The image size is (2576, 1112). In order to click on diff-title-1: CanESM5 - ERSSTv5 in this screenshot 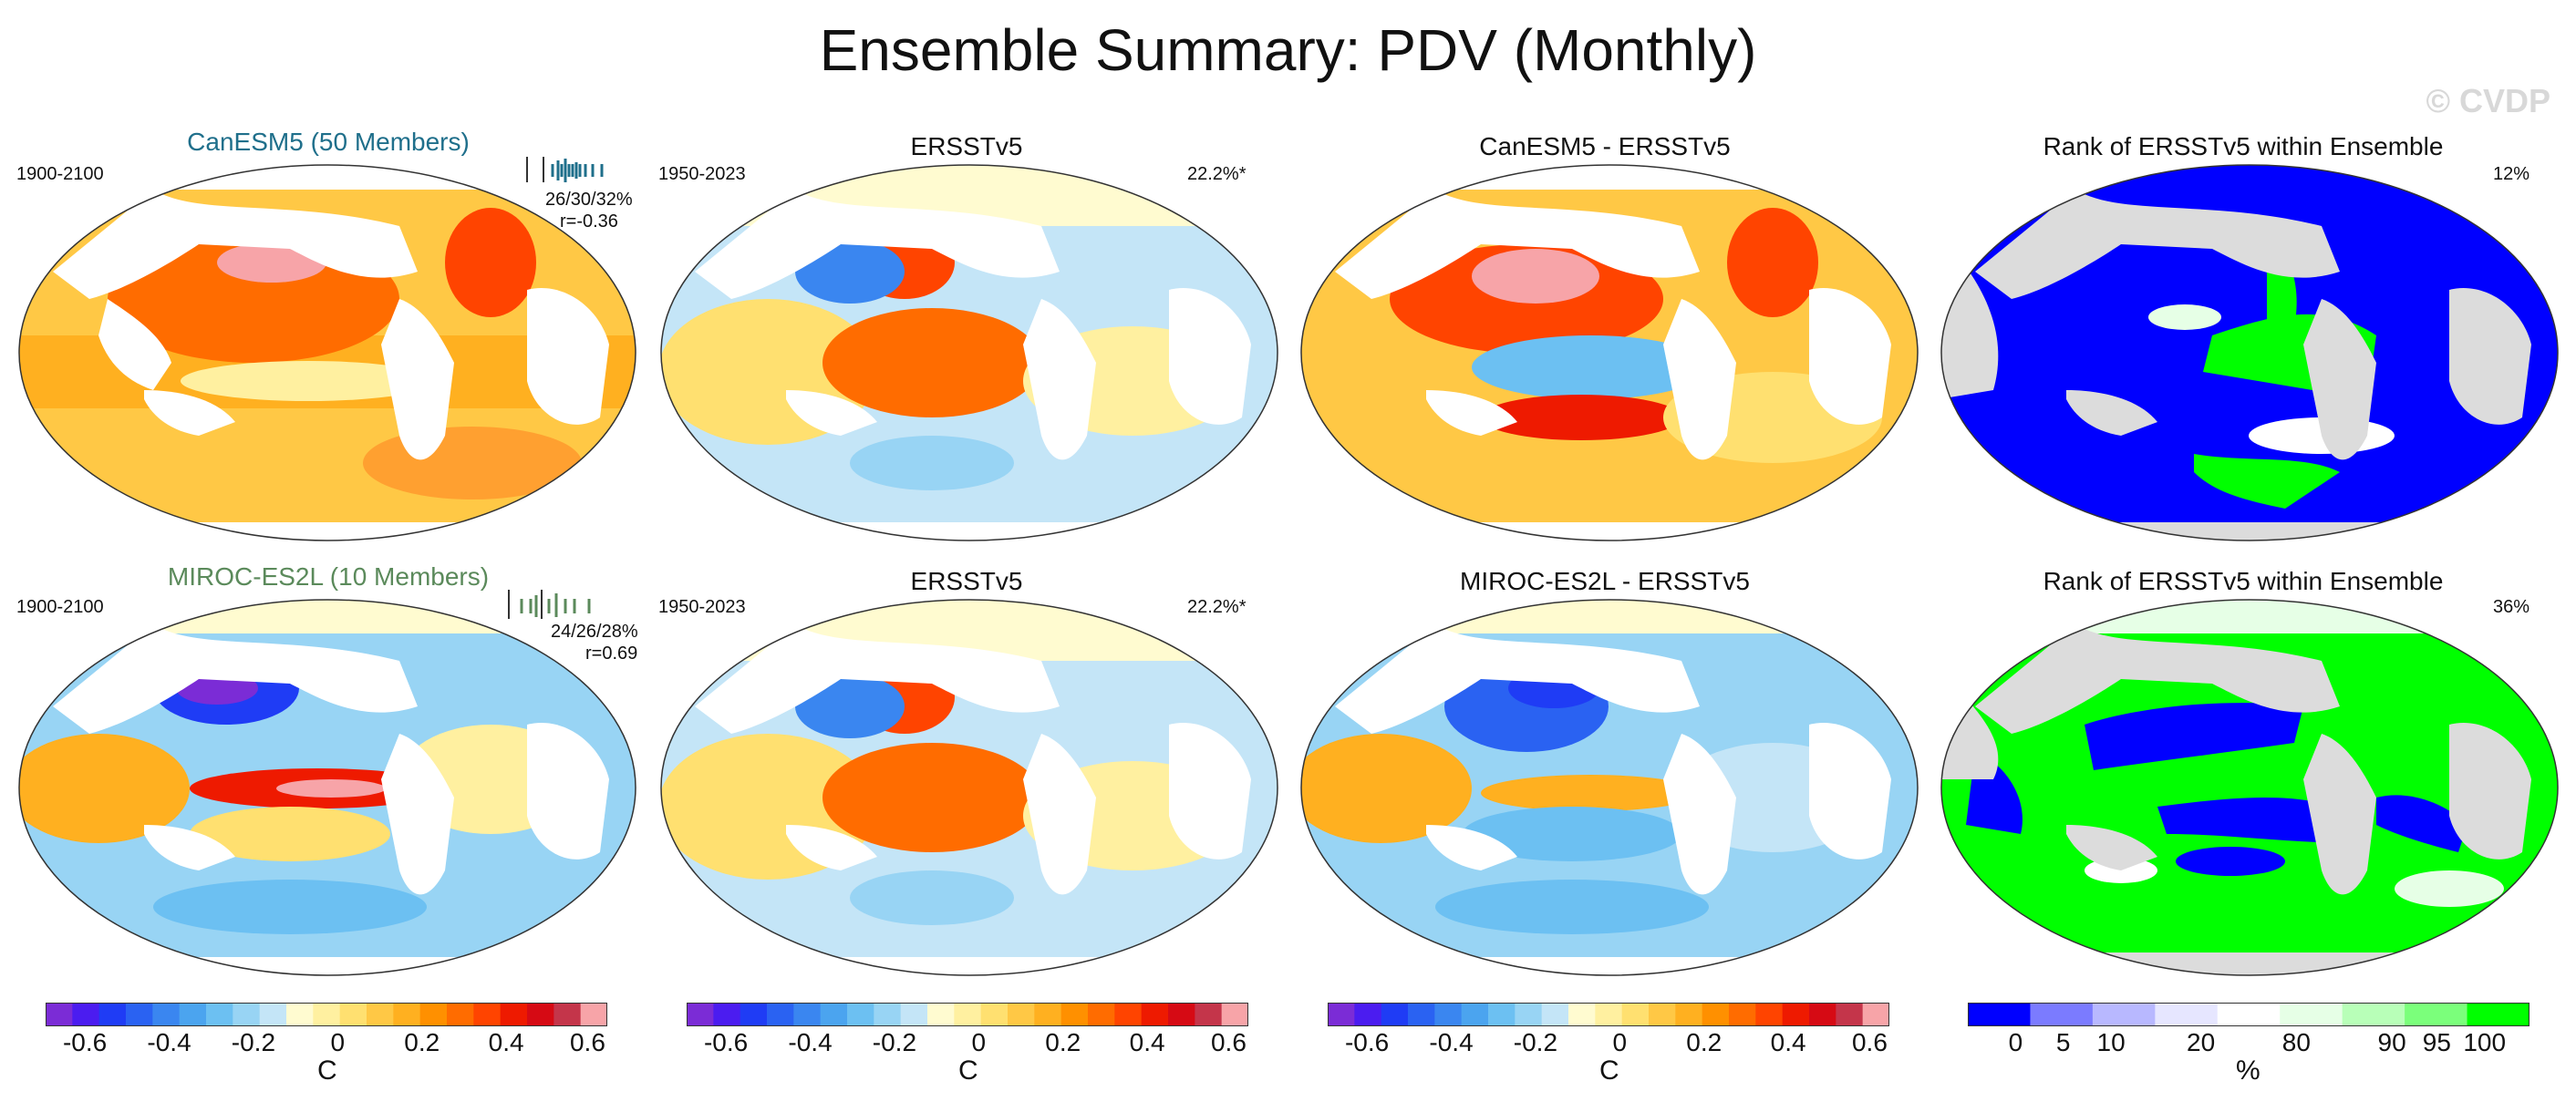, I will do `click(1605, 146)`.